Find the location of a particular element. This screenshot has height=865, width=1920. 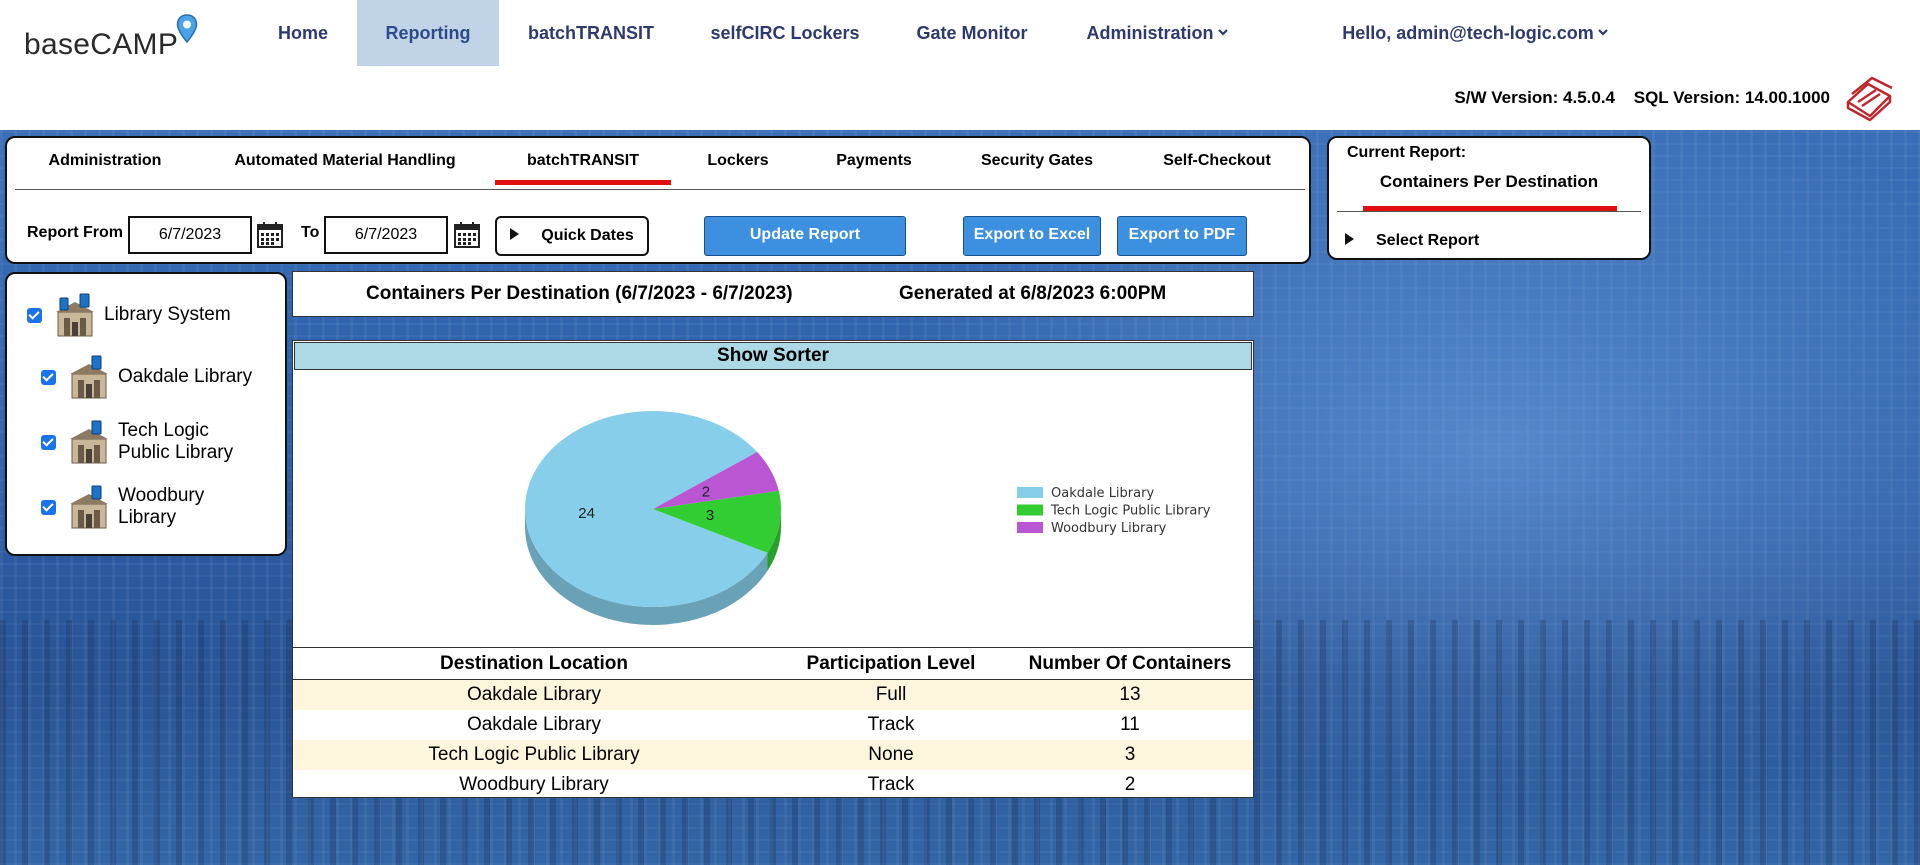

user-greeting: Hello, admin@tech-logic.com is located at coordinates (1468, 33).